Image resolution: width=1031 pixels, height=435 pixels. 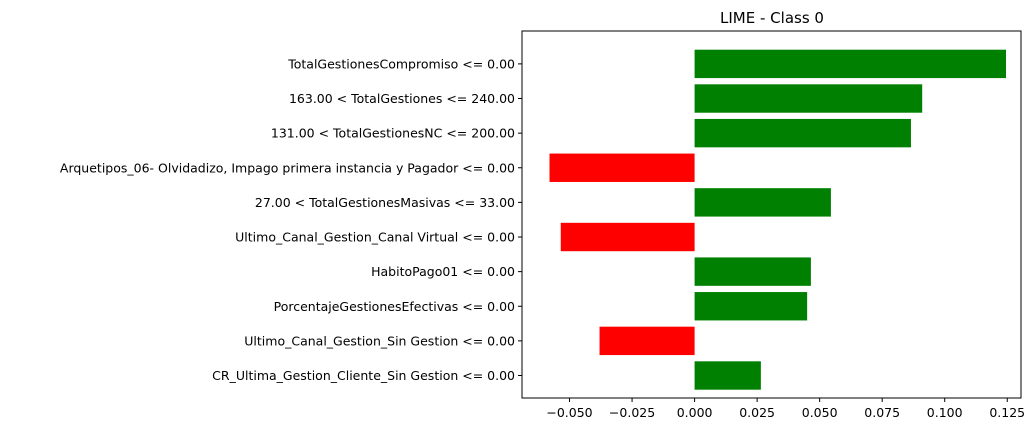 What do you see at coordinates (401, 63) in the screenshot?
I see `ytick-label-1: TotalGestionesCompromiso <= 0.00` at bounding box center [401, 63].